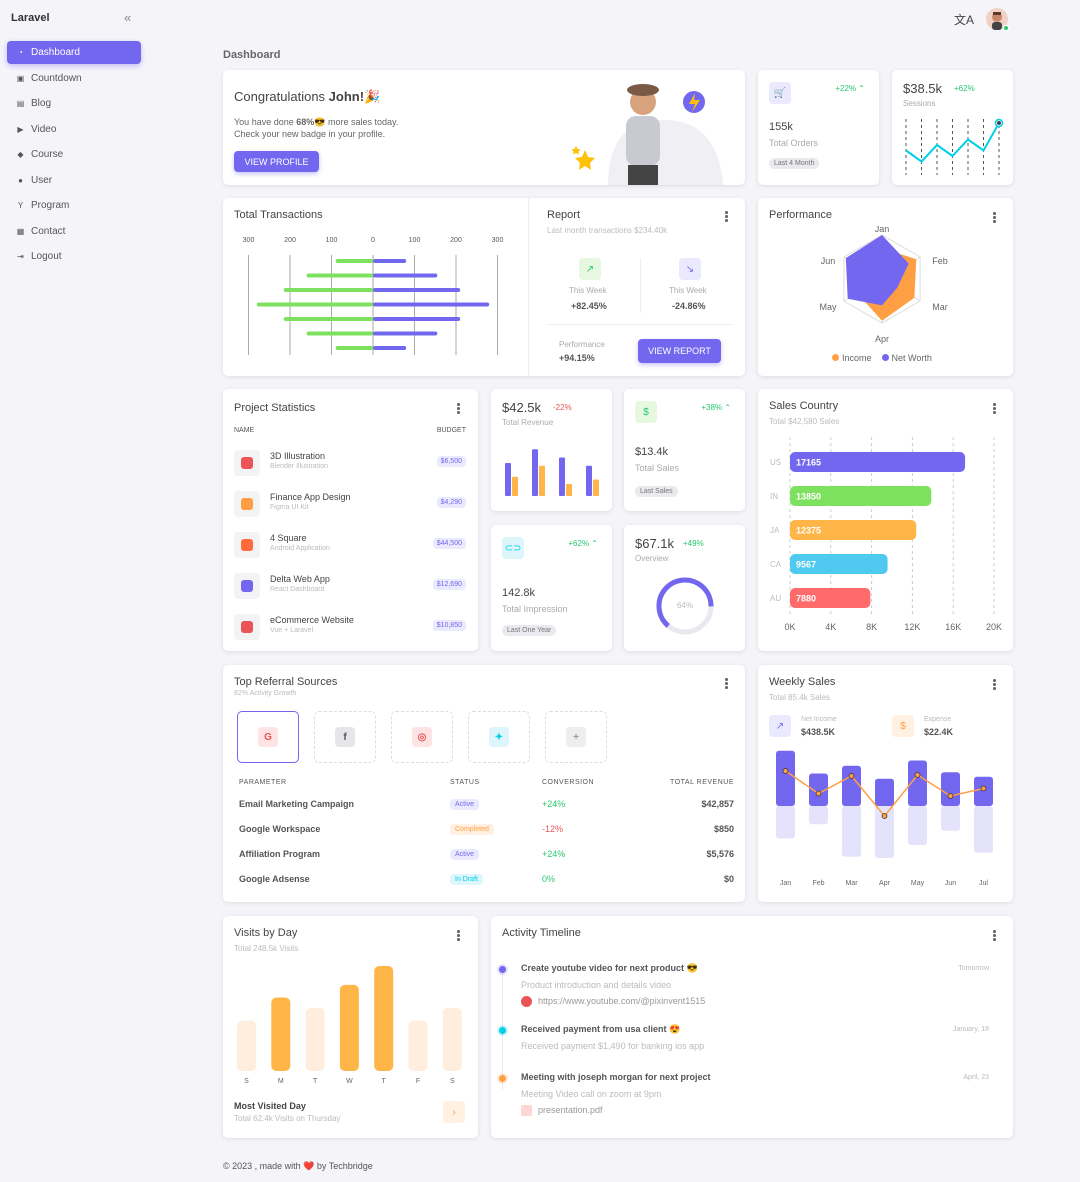 This screenshot has width=1080, height=1182. What do you see at coordinates (350, 504) in the screenshot?
I see `project-row: Finance App Design Figma UI Kit $4,290` at bounding box center [350, 504].